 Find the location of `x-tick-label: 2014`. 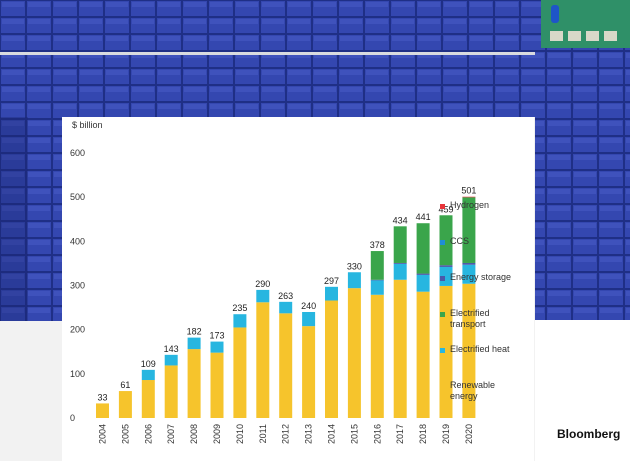

x-tick-label: 2014 is located at coordinates (332, 434).